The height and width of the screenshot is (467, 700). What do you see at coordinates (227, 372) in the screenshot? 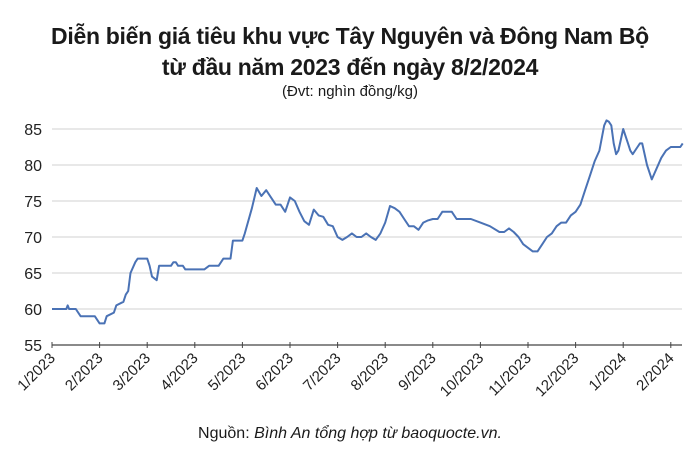
I see `x-tick-label: 5/2023` at bounding box center [227, 372].